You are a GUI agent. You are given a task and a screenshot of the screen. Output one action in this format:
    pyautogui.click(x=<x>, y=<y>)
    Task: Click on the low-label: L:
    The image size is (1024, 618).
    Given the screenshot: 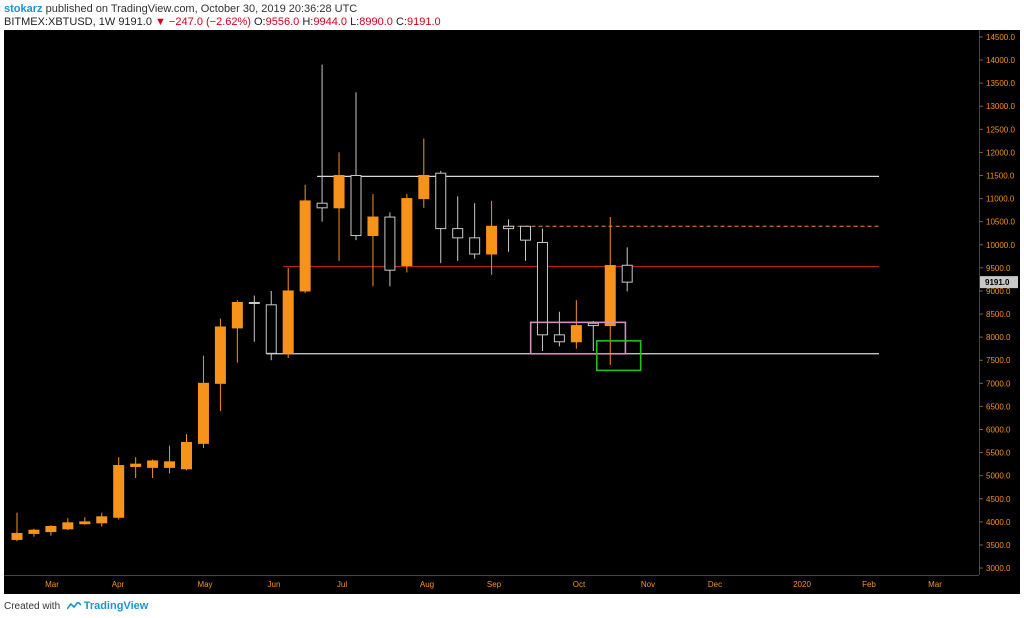 What is the action you would take?
    pyautogui.click(x=355, y=22)
    